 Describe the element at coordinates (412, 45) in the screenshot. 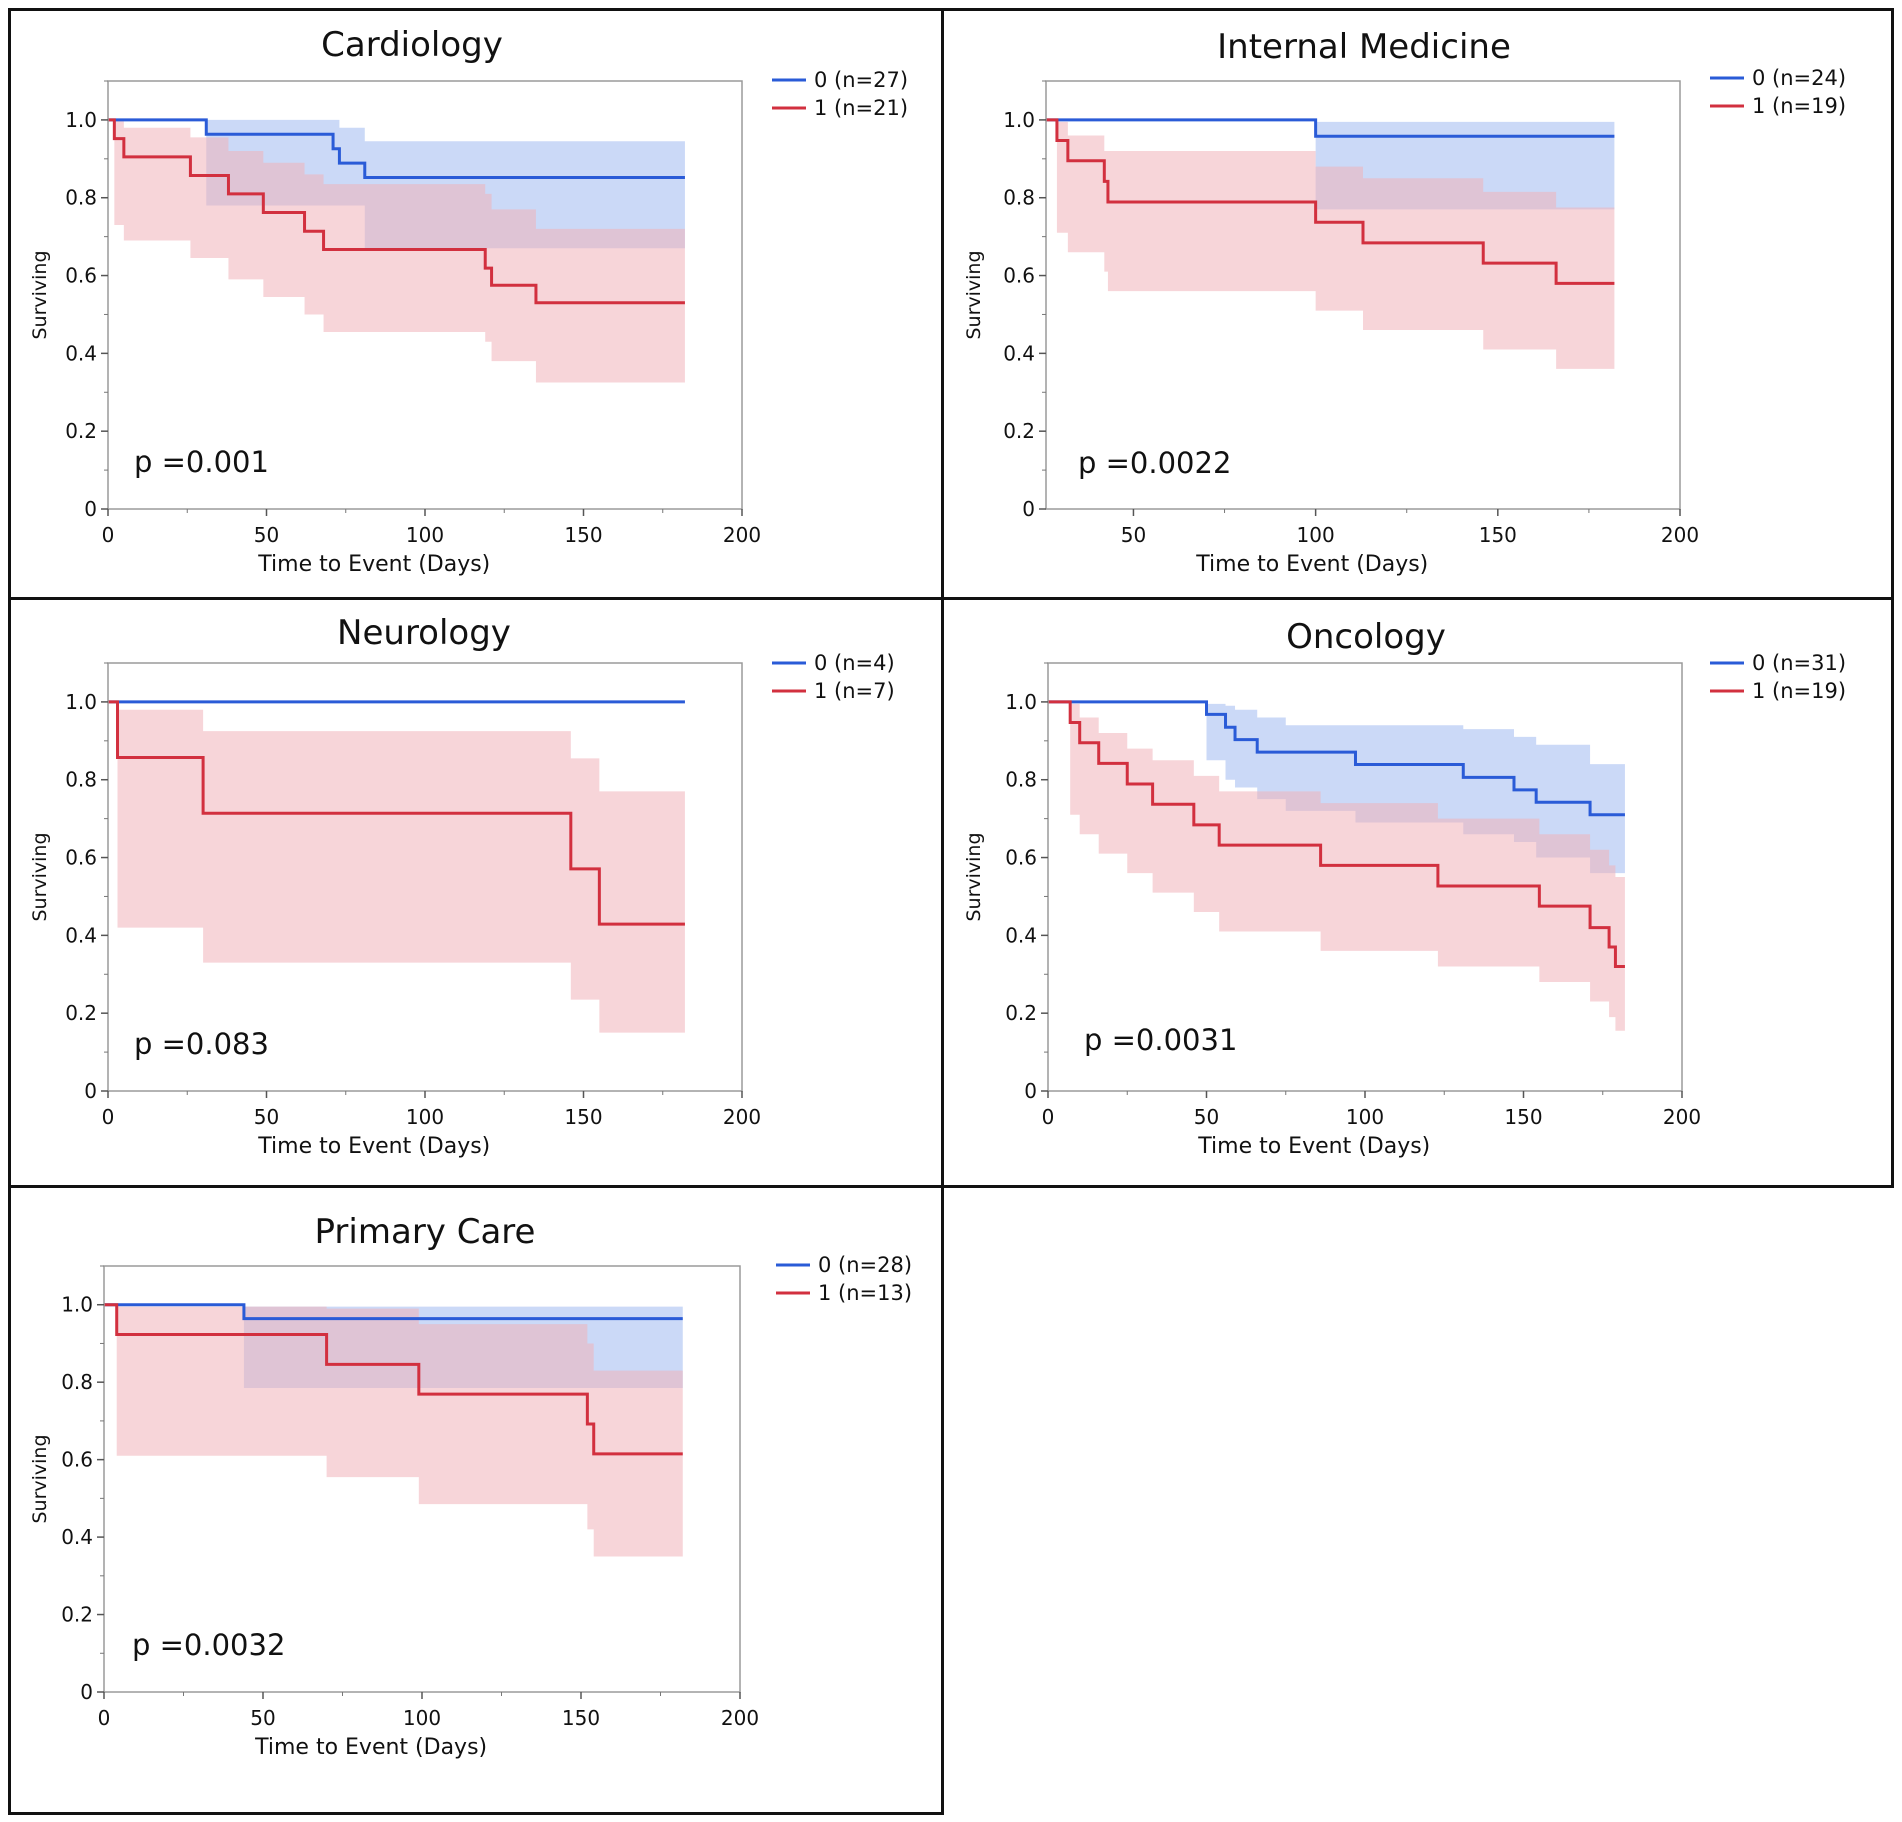

I see `chart-title: Cardiology` at that location.